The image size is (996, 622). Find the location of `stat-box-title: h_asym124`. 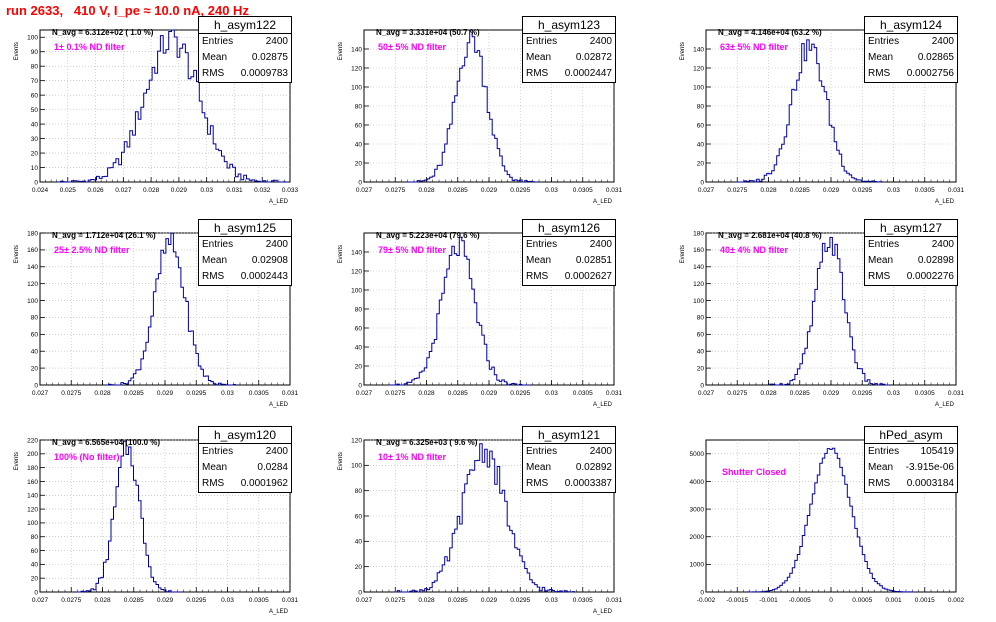

stat-box-title: h_asym124 is located at coordinates (911, 25).